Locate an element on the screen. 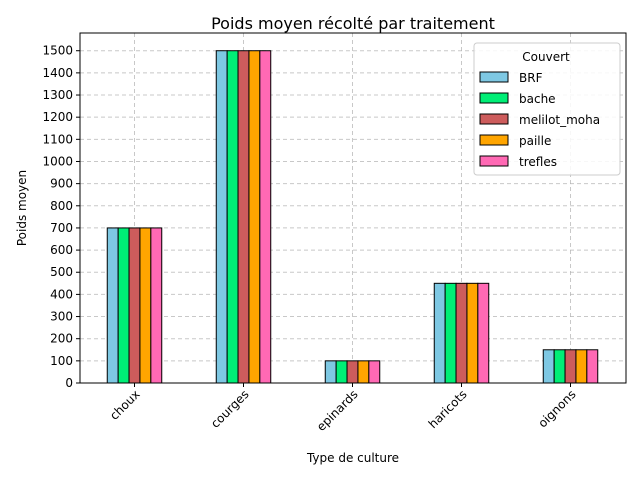  y-tick-label: 1100 is located at coordinates (57, 139).